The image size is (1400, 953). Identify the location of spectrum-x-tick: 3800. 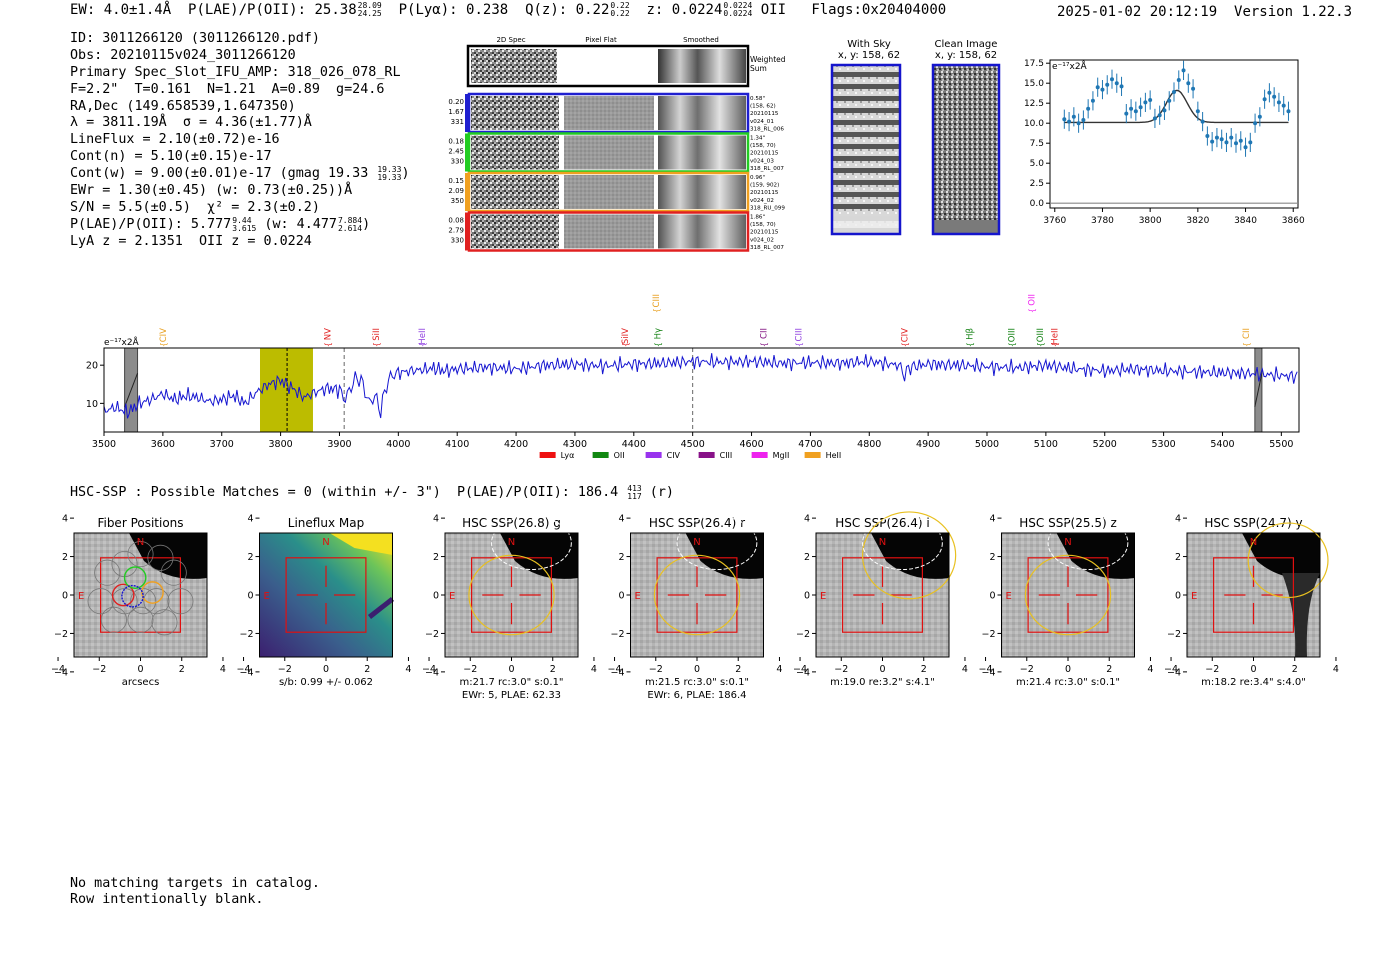
(281, 444).